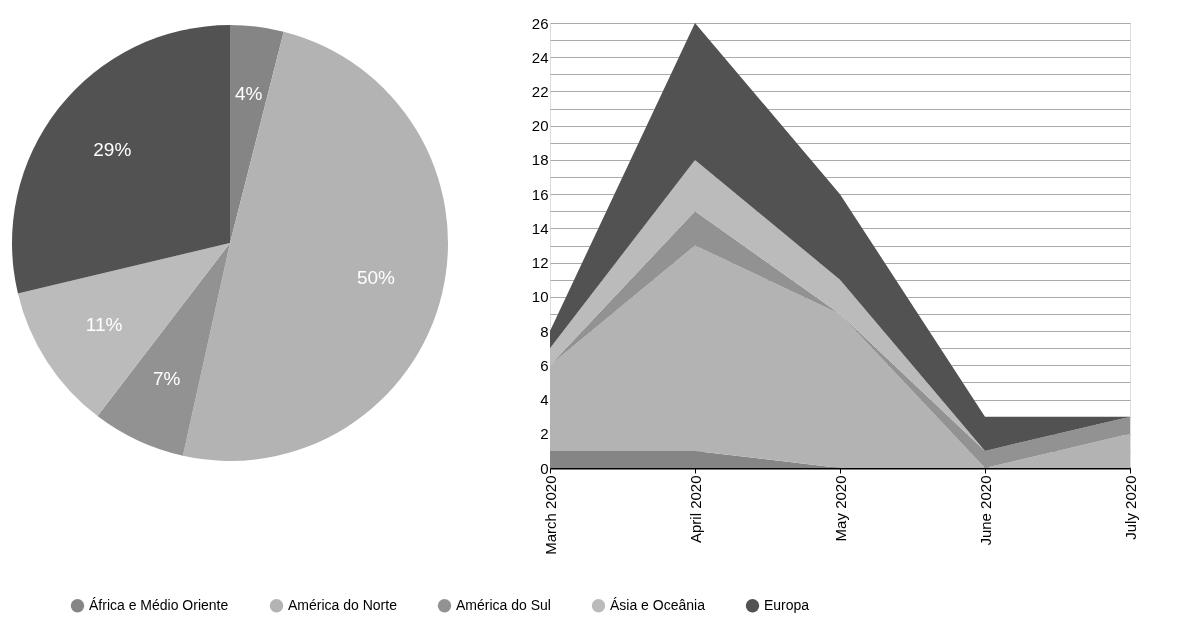  I want to click on x-tick-label: July 2020, so click(1130, 507).